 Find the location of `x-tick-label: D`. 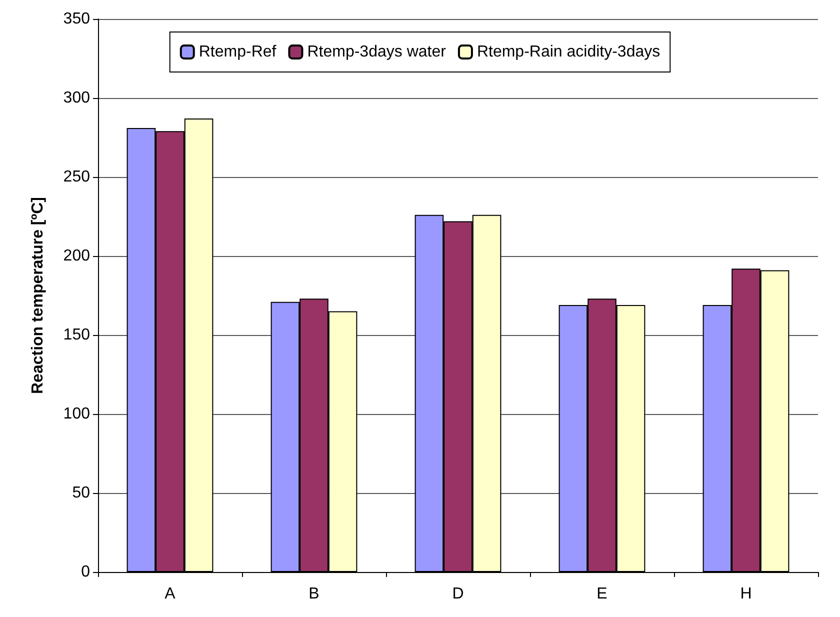

x-tick-label: D is located at coordinates (458, 594).